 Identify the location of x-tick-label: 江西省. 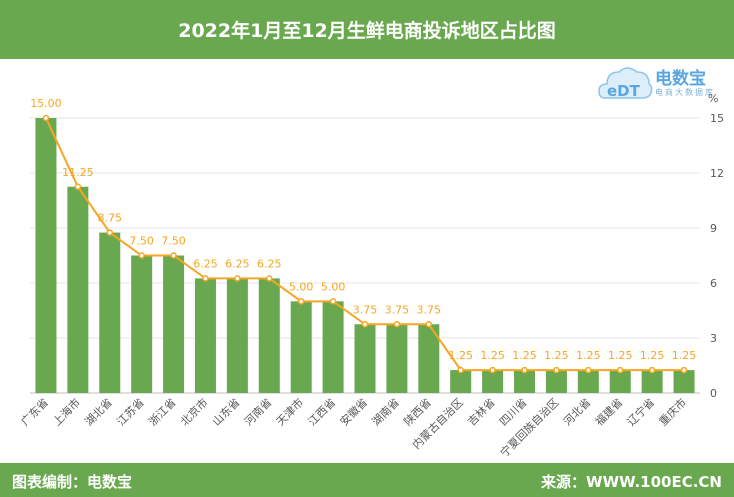
(322, 412).